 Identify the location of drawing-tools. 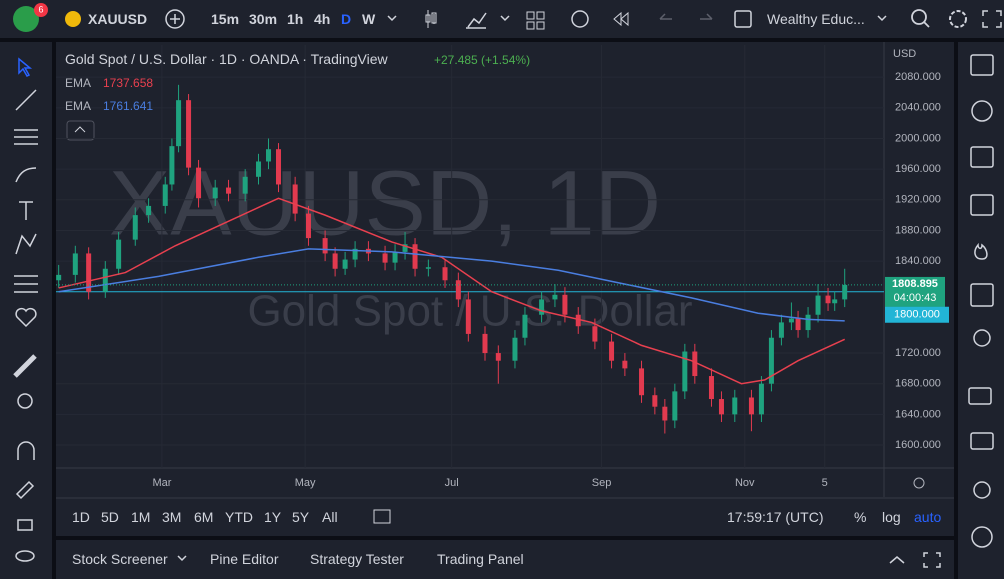
(25, 309).